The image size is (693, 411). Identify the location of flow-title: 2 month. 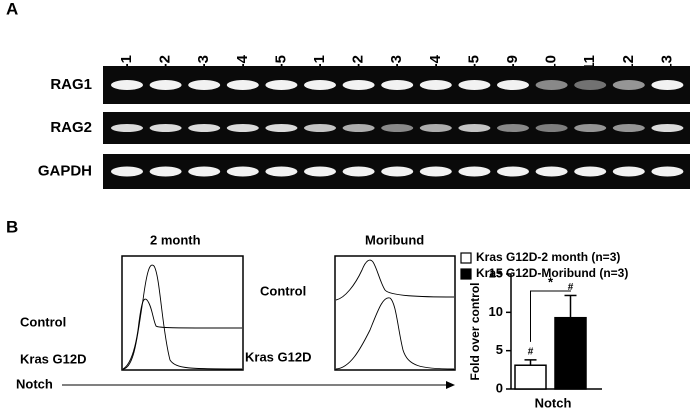
(175, 239).